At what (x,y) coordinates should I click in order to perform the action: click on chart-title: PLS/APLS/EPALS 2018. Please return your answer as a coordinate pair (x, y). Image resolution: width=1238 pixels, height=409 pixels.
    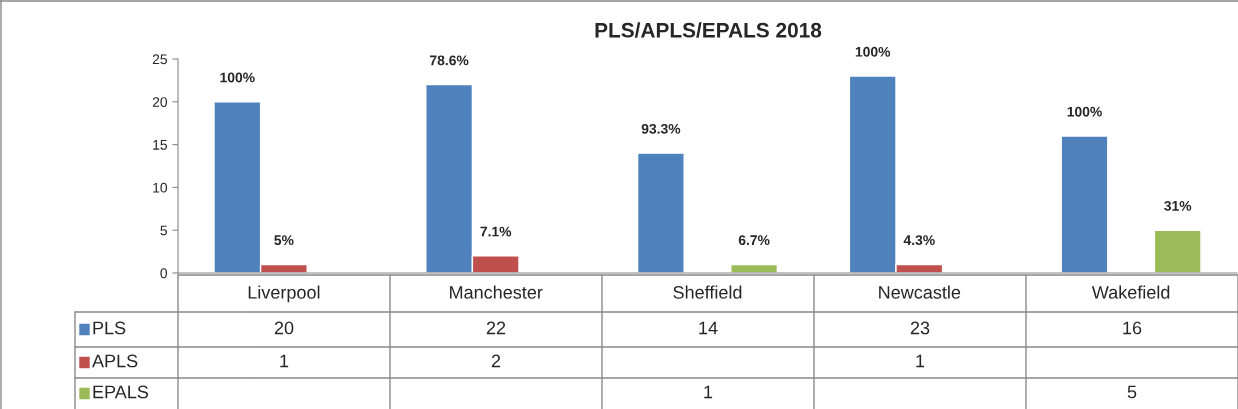
    Looking at the image, I should click on (708, 30).